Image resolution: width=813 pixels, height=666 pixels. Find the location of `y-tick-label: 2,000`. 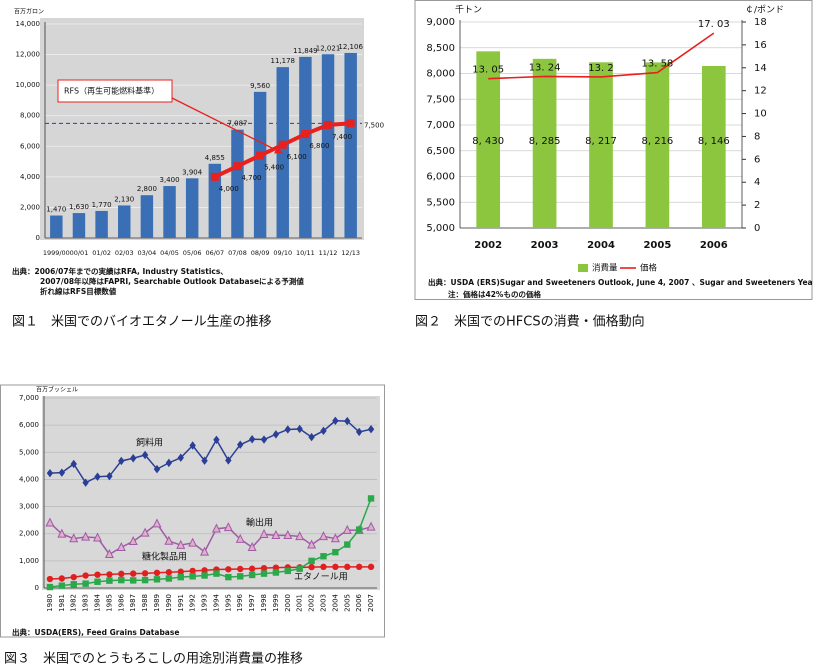

y-tick-label: 2,000 is located at coordinates (30, 207).